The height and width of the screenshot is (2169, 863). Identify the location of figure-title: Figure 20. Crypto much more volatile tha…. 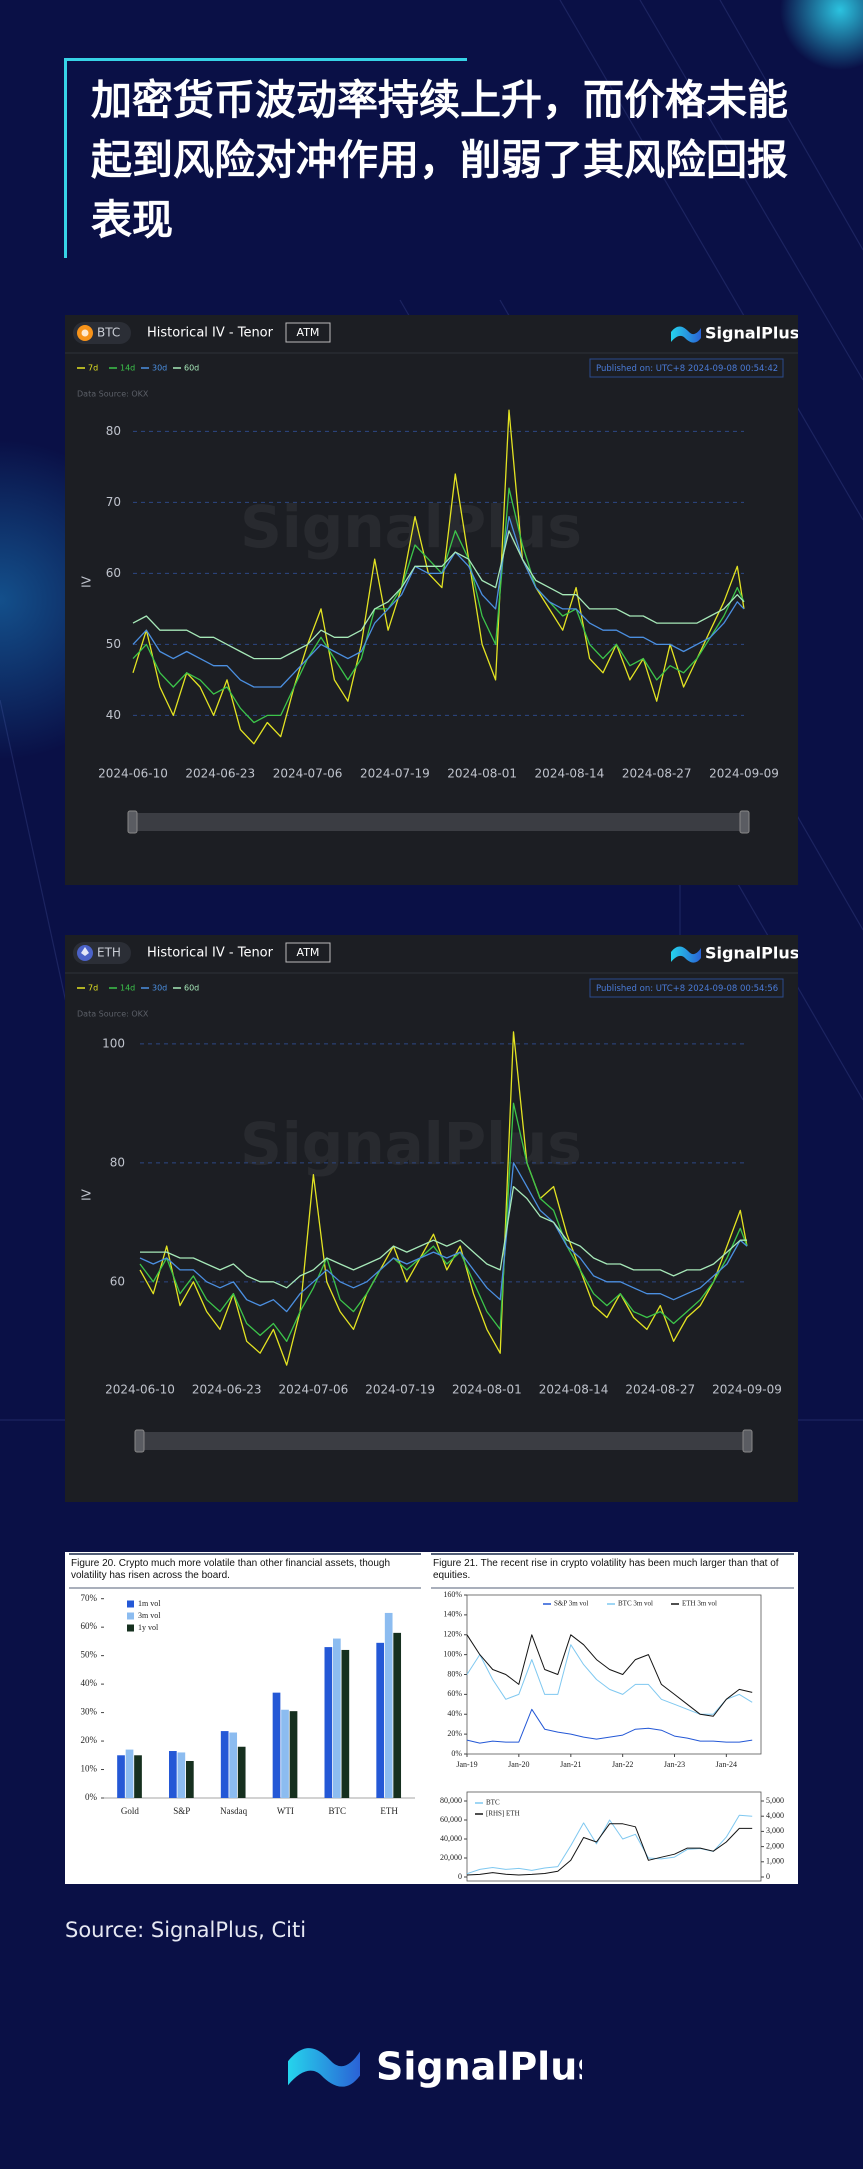
(231, 1569).